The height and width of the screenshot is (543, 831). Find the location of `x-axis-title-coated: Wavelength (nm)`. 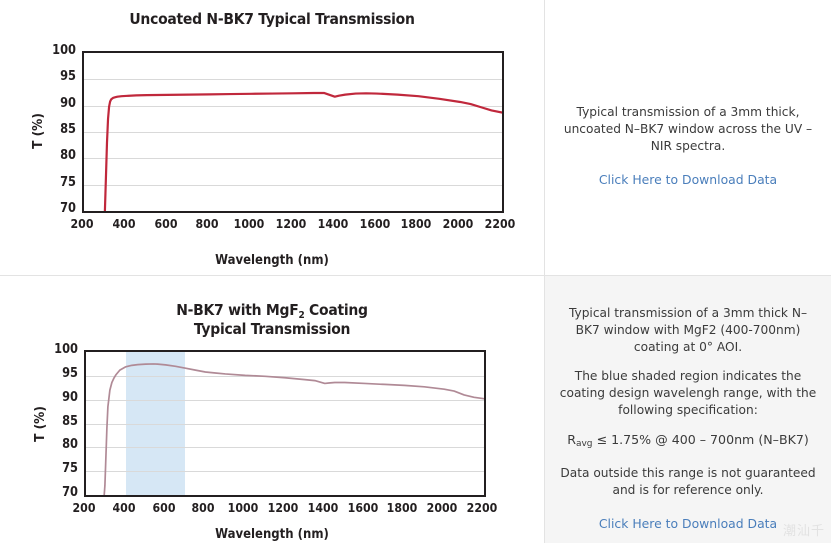

x-axis-title-coated: Wavelength (nm) is located at coordinates (272, 534).